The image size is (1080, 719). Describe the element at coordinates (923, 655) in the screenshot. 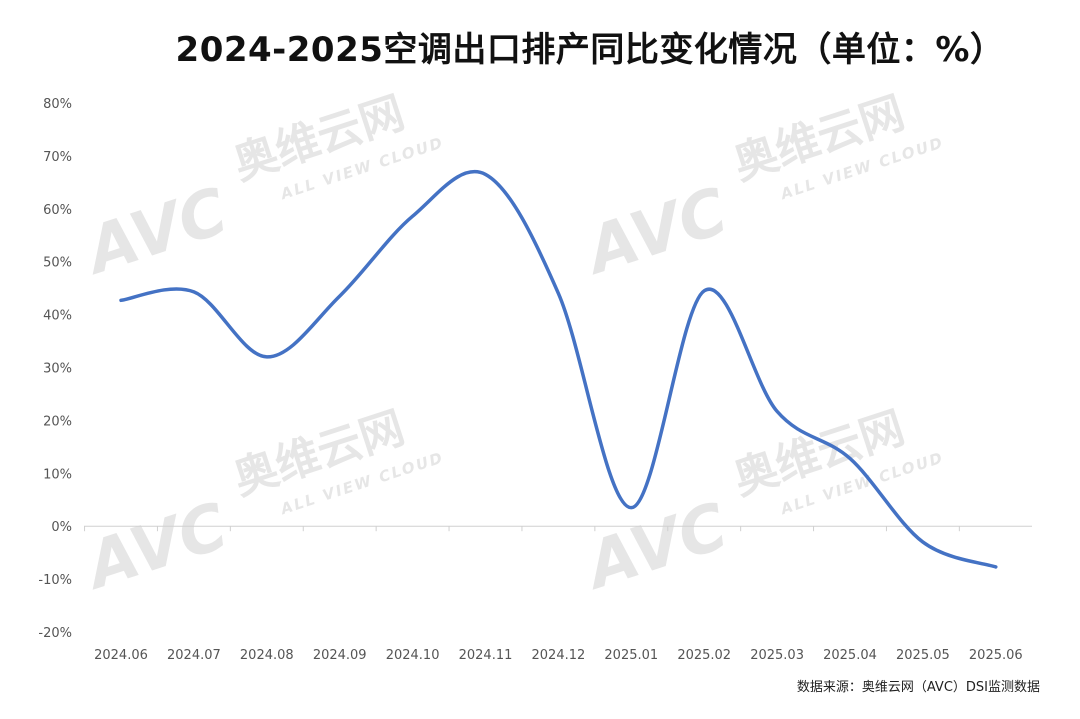

I see `x-tick-label: 2025.05` at that location.